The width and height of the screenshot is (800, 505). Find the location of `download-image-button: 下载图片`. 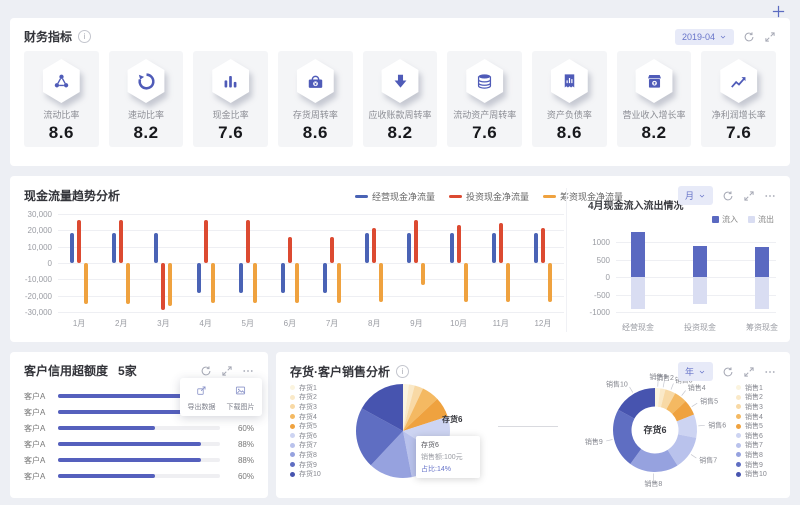

download-image-button: 下载图片 is located at coordinates (240, 397).